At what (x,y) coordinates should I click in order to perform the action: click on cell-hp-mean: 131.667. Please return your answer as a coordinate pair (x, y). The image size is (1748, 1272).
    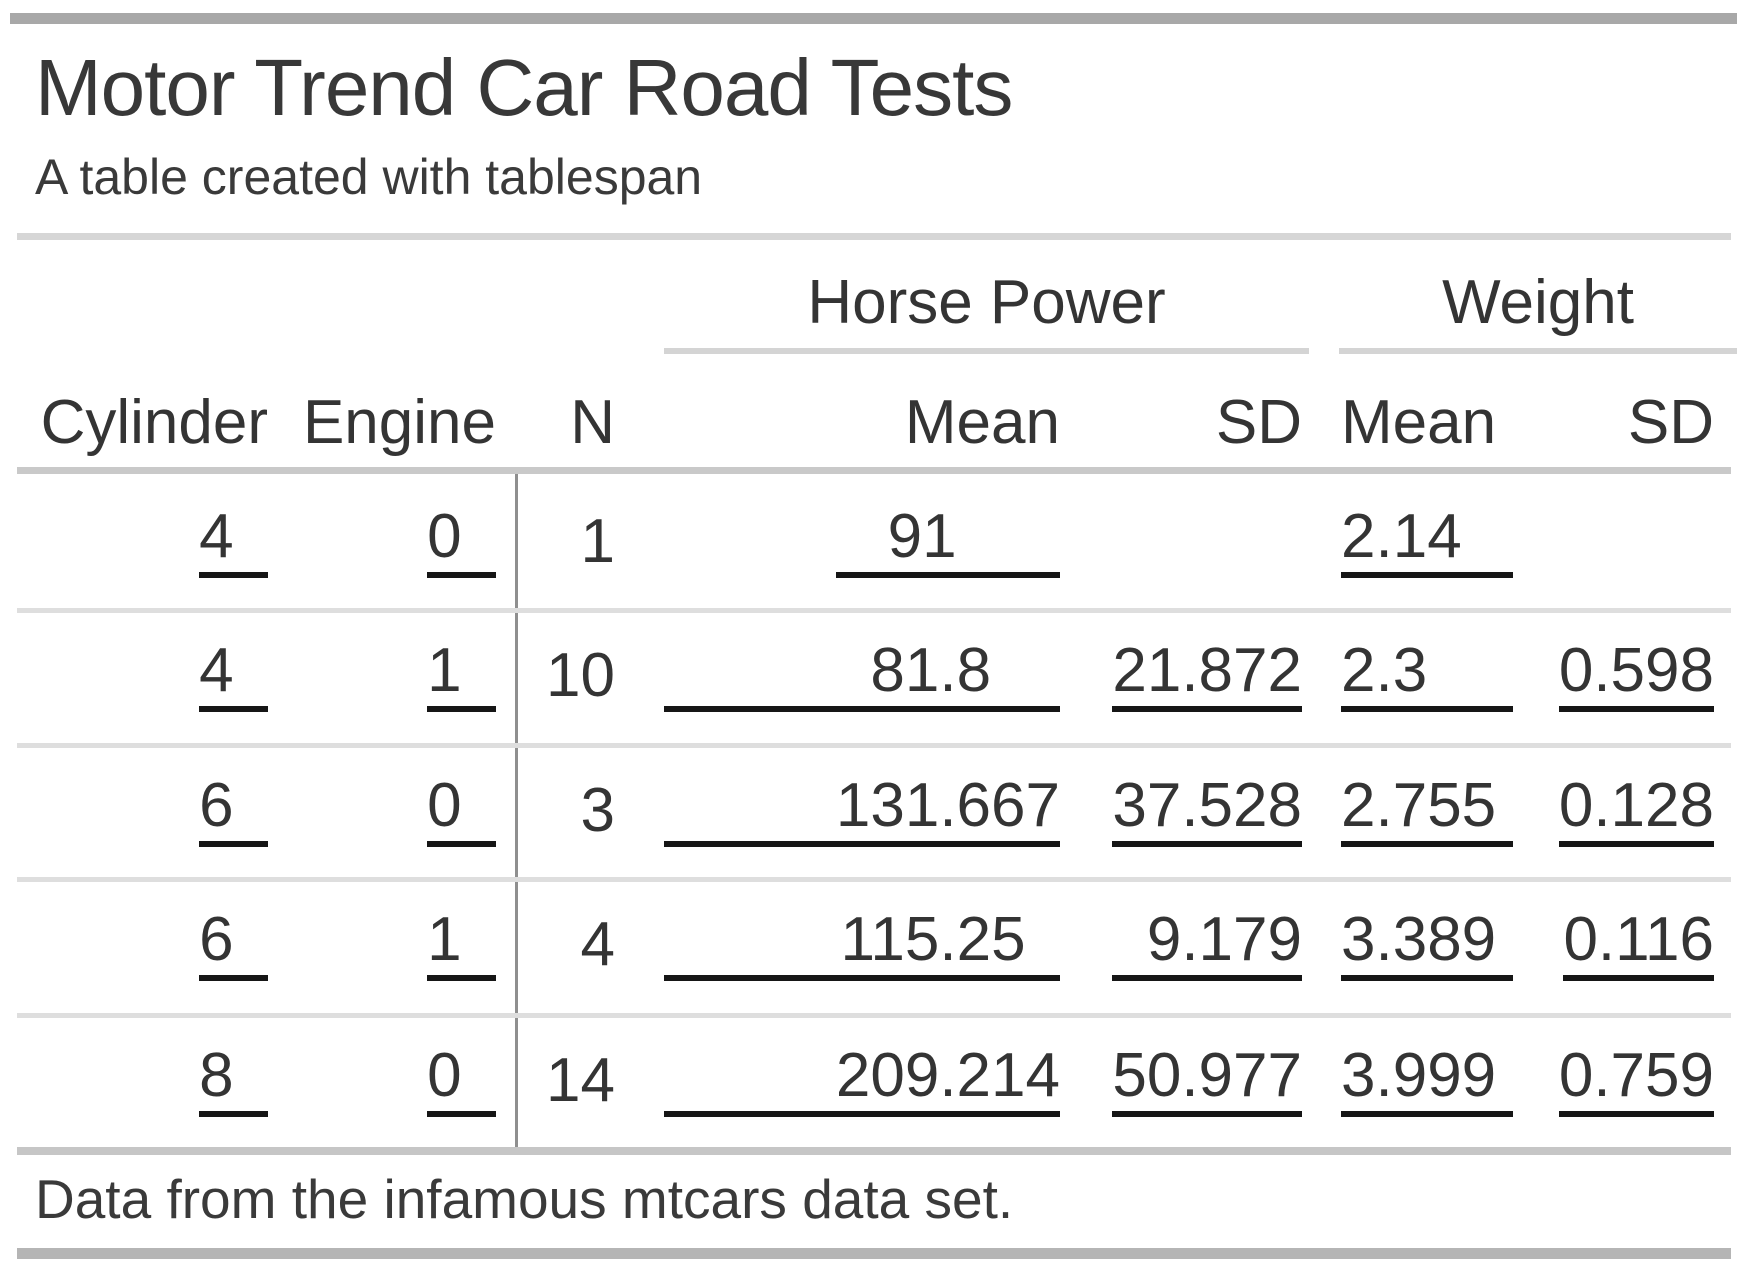
    Looking at the image, I should click on (862, 810).